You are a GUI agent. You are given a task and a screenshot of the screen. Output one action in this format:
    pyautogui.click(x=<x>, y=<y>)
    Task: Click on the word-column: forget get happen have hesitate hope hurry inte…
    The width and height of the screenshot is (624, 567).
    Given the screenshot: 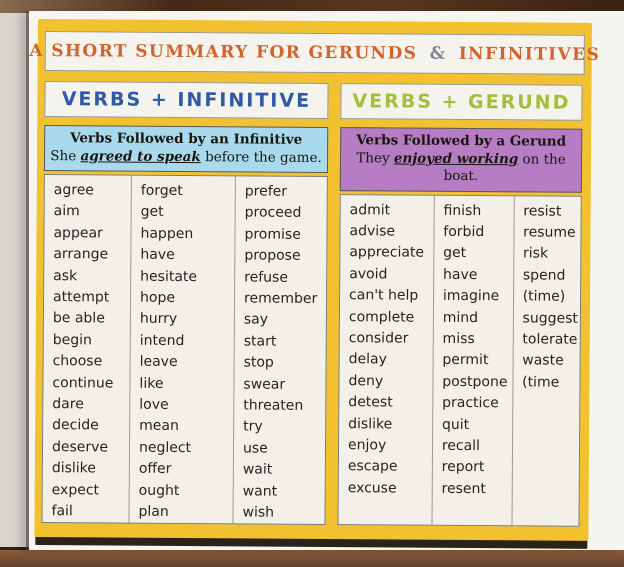 What is the action you would take?
    pyautogui.click(x=182, y=349)
    